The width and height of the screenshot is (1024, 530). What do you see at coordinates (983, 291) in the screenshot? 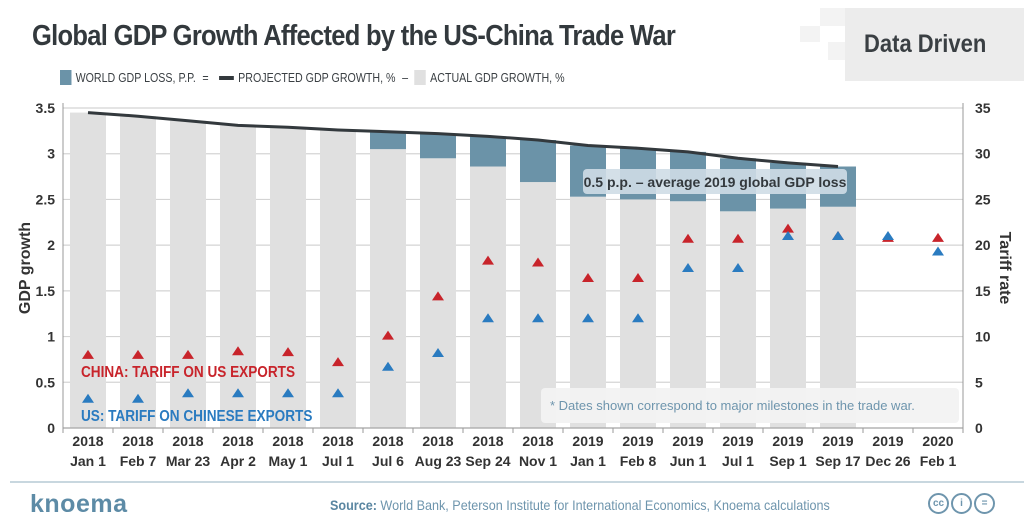
I see `y2-tick-label: 15` at bounding box center [983, 291].